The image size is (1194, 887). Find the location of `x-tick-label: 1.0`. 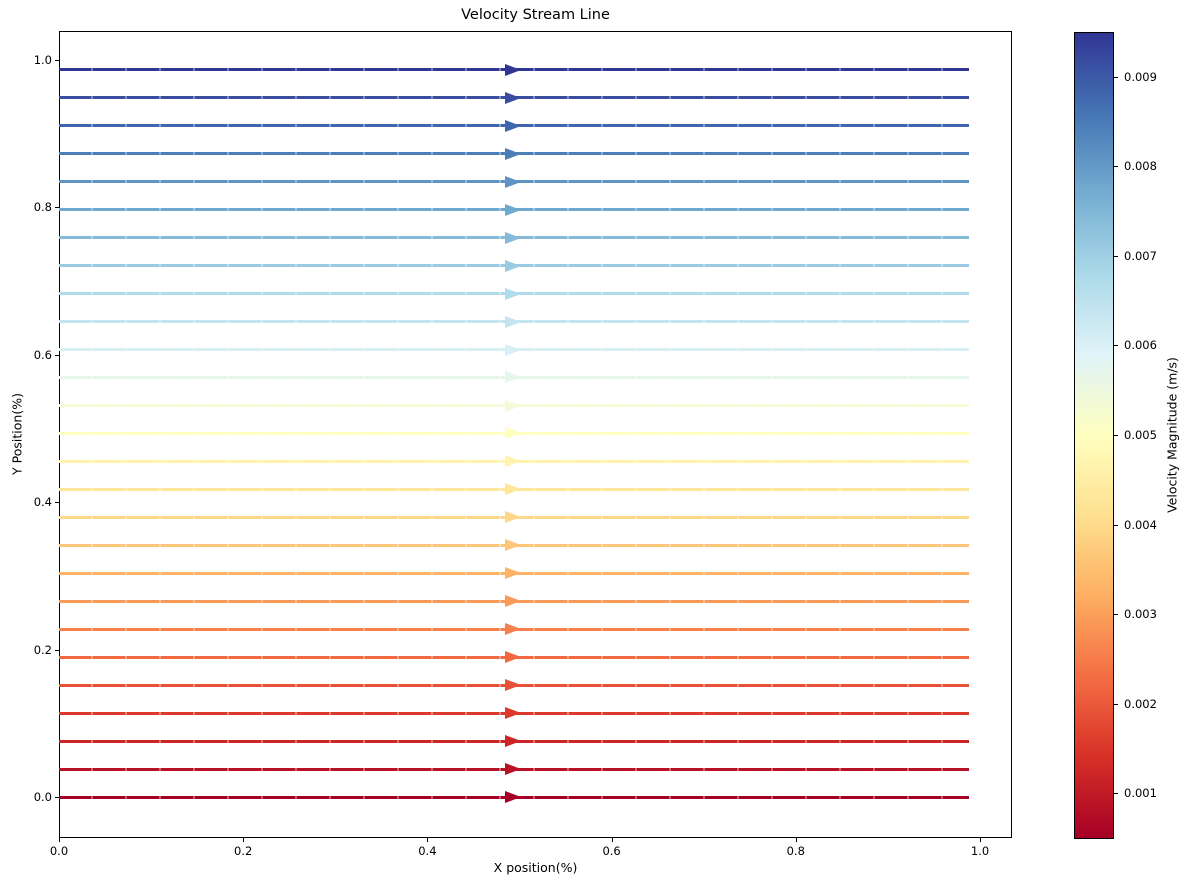

x-tick-label: 1.0 is located at coordinates (980, 851).